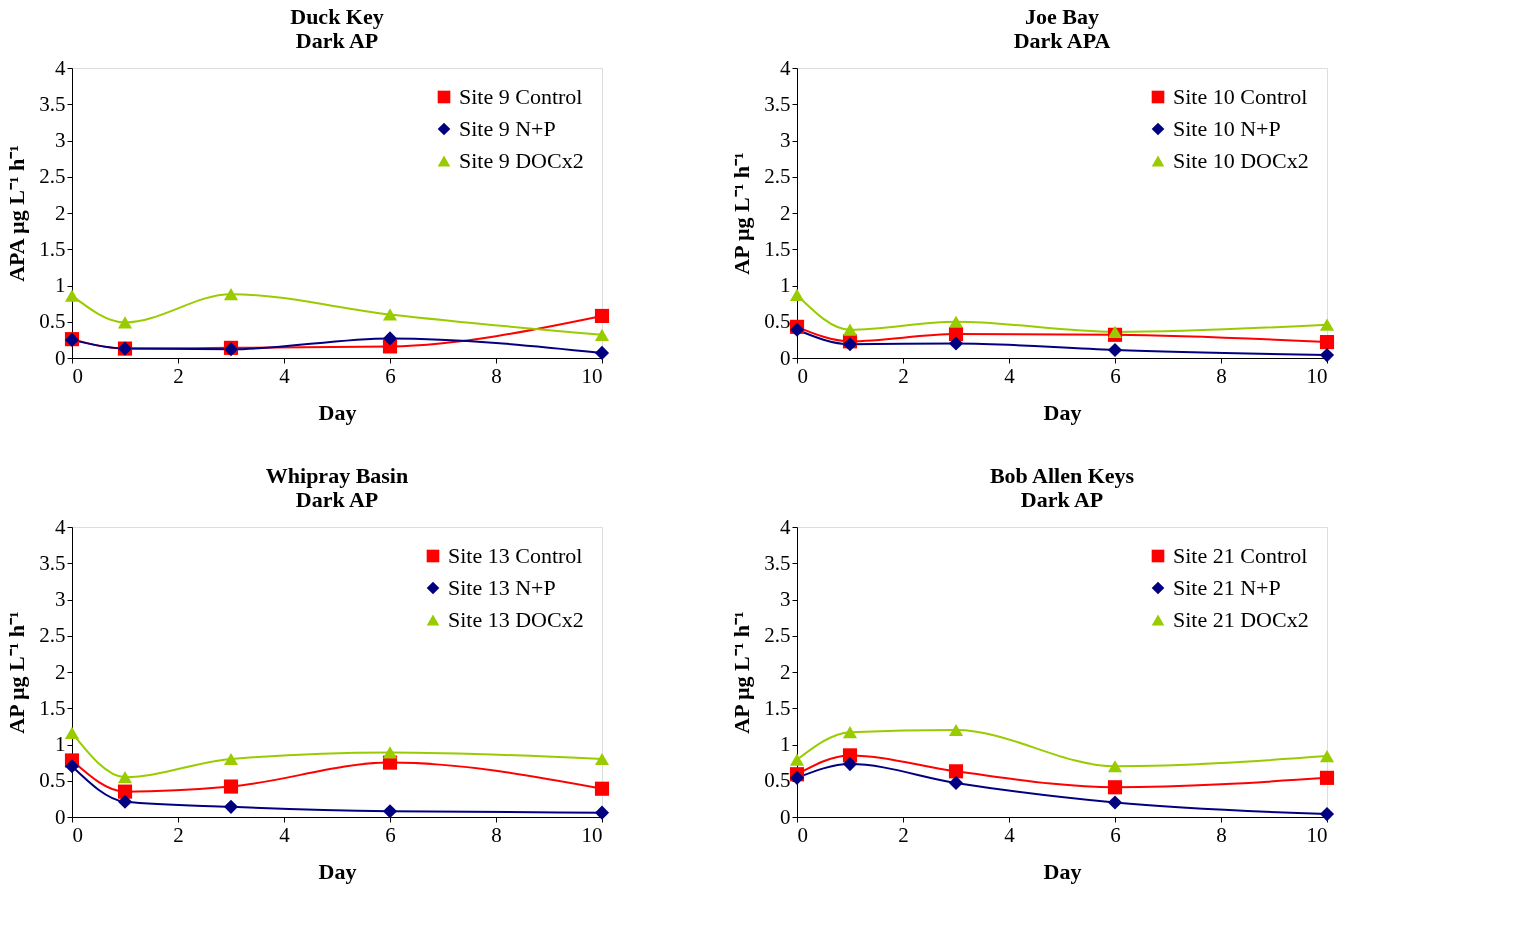 Image resolution: width=1538 pixels, height=945 pixels. Describe the element at coordinates (1240, 96) in the screenshot. I see `legend-label: Site 10 Control` at that location.